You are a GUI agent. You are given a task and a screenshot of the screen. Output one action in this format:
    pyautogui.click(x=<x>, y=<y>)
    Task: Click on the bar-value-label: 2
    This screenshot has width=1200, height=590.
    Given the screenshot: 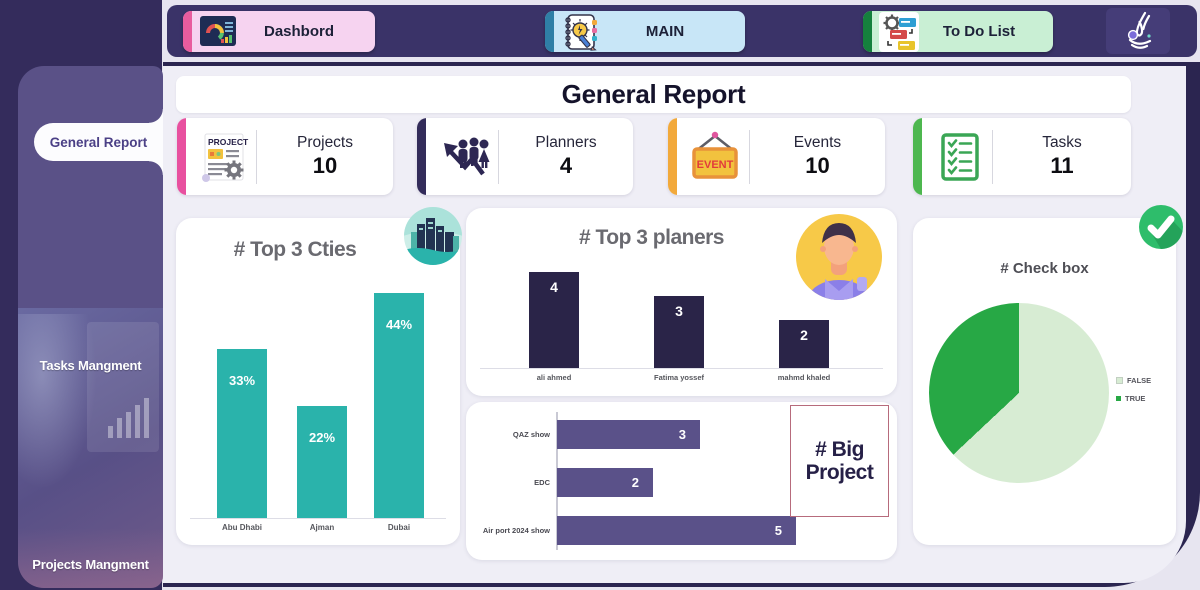 What is the action you would take?
    pyautogui.click(x=804, y=335)
    